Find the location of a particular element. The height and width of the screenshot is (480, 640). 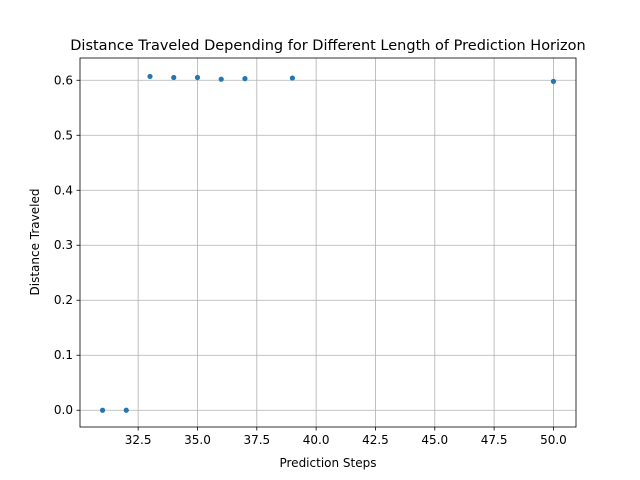

y-tick-label: 0.3 is located at coordinates (63, 245).